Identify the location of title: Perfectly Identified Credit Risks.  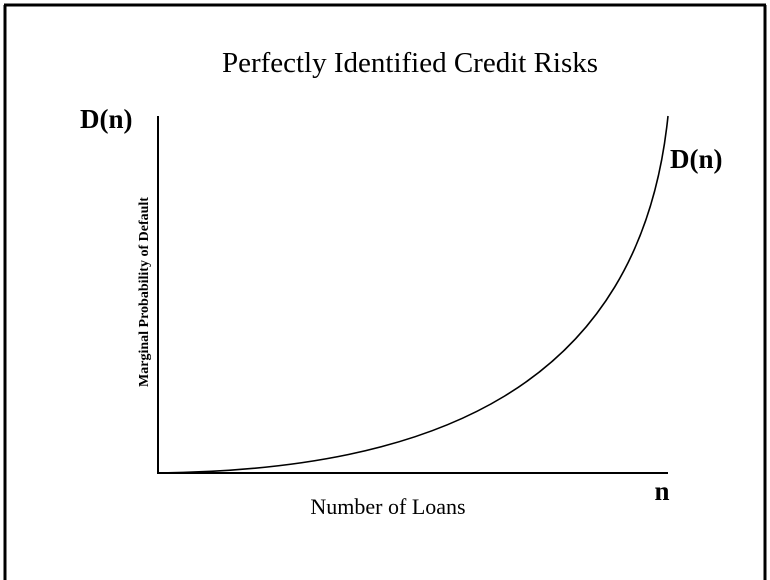
(410, 63).